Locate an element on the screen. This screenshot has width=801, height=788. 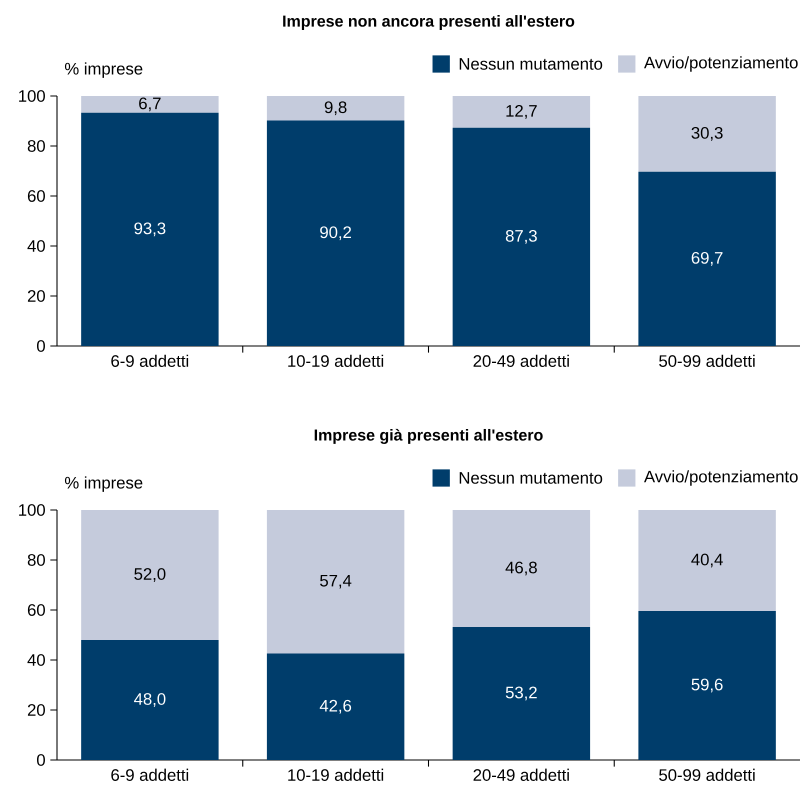
data-label: 9,8 is located at coordinates (335, 108).